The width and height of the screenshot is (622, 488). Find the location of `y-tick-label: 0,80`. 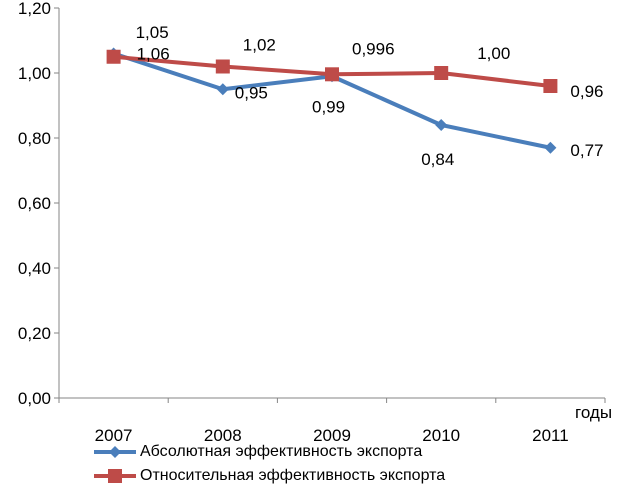

y-tick-label: 0,80 is located at coordinates (34, 138).